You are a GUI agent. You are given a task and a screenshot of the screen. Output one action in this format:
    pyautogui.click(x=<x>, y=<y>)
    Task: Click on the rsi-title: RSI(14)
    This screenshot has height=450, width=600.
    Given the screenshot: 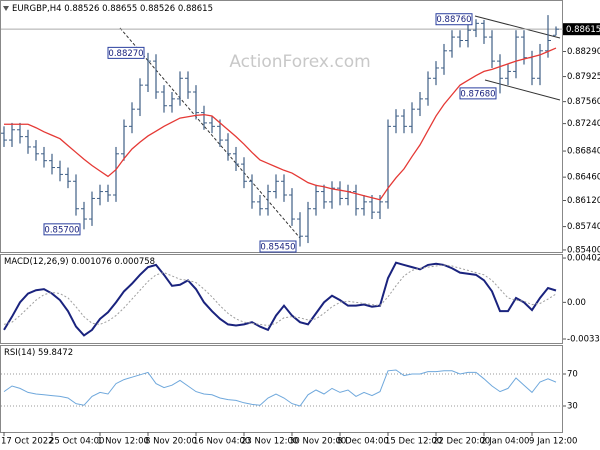 What is the action you would take?
    pyautogui.click(x=19, y=353)
    